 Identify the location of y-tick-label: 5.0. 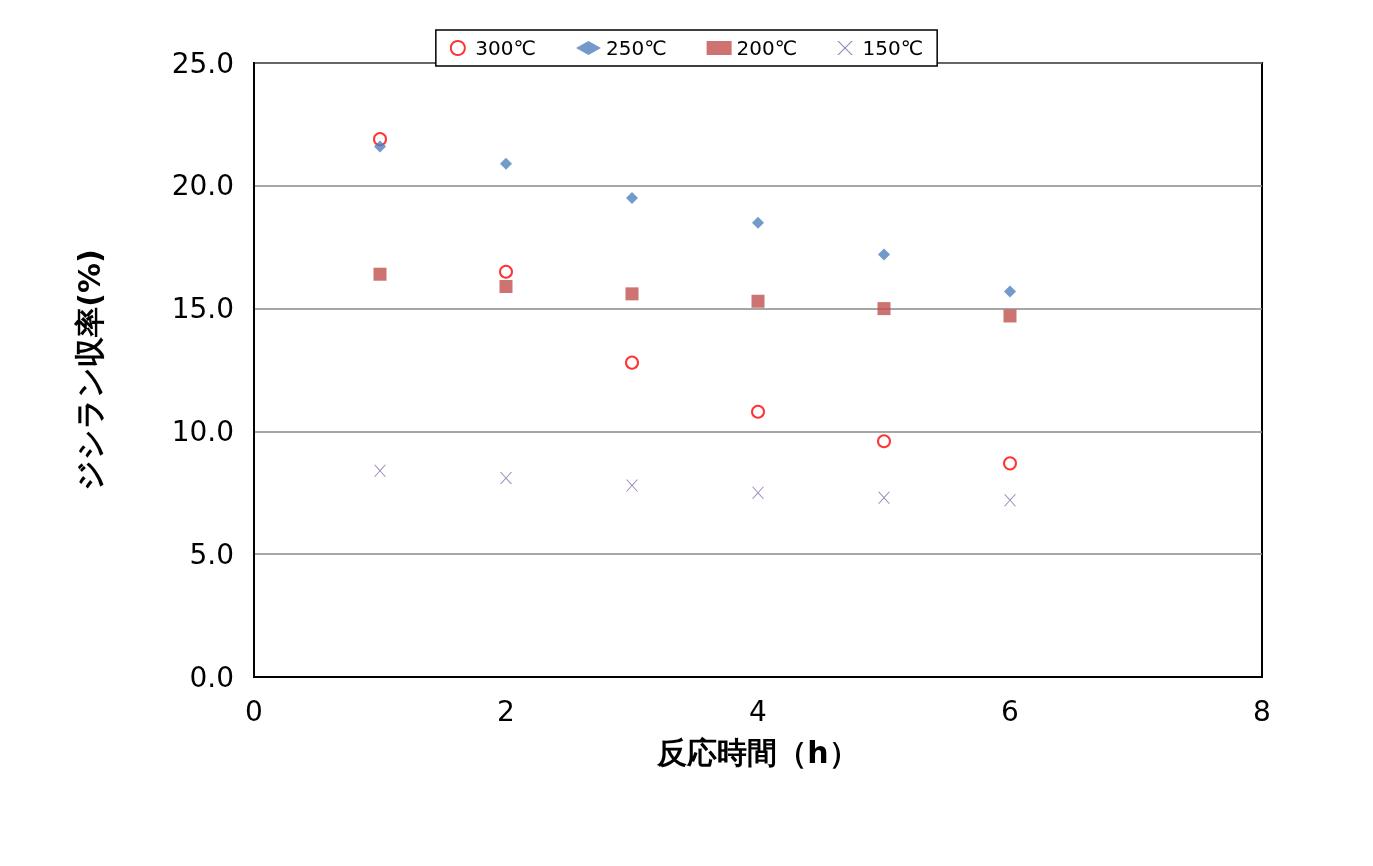
(211, 554).